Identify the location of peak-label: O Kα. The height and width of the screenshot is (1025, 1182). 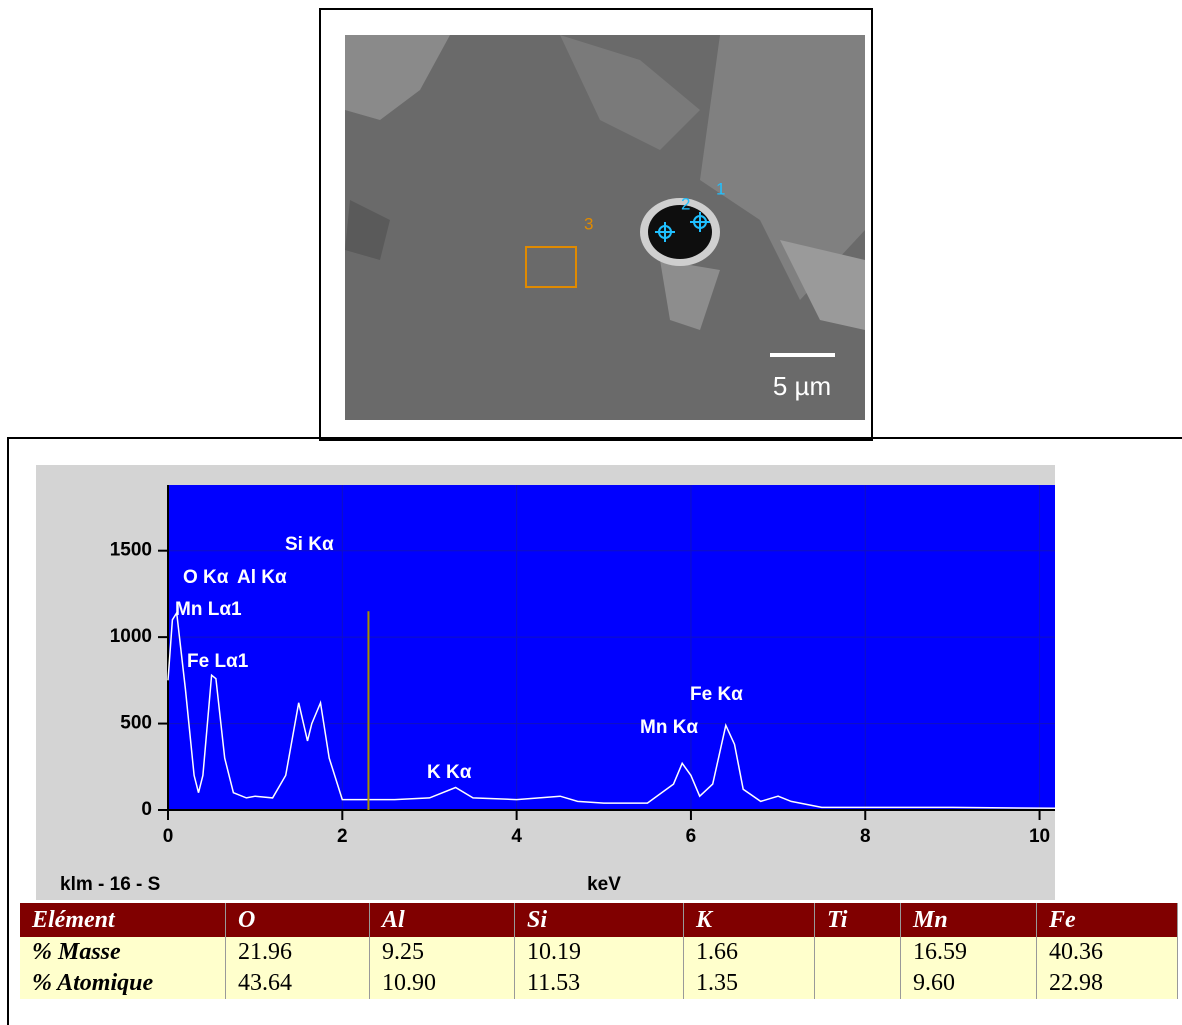
(206, 577).